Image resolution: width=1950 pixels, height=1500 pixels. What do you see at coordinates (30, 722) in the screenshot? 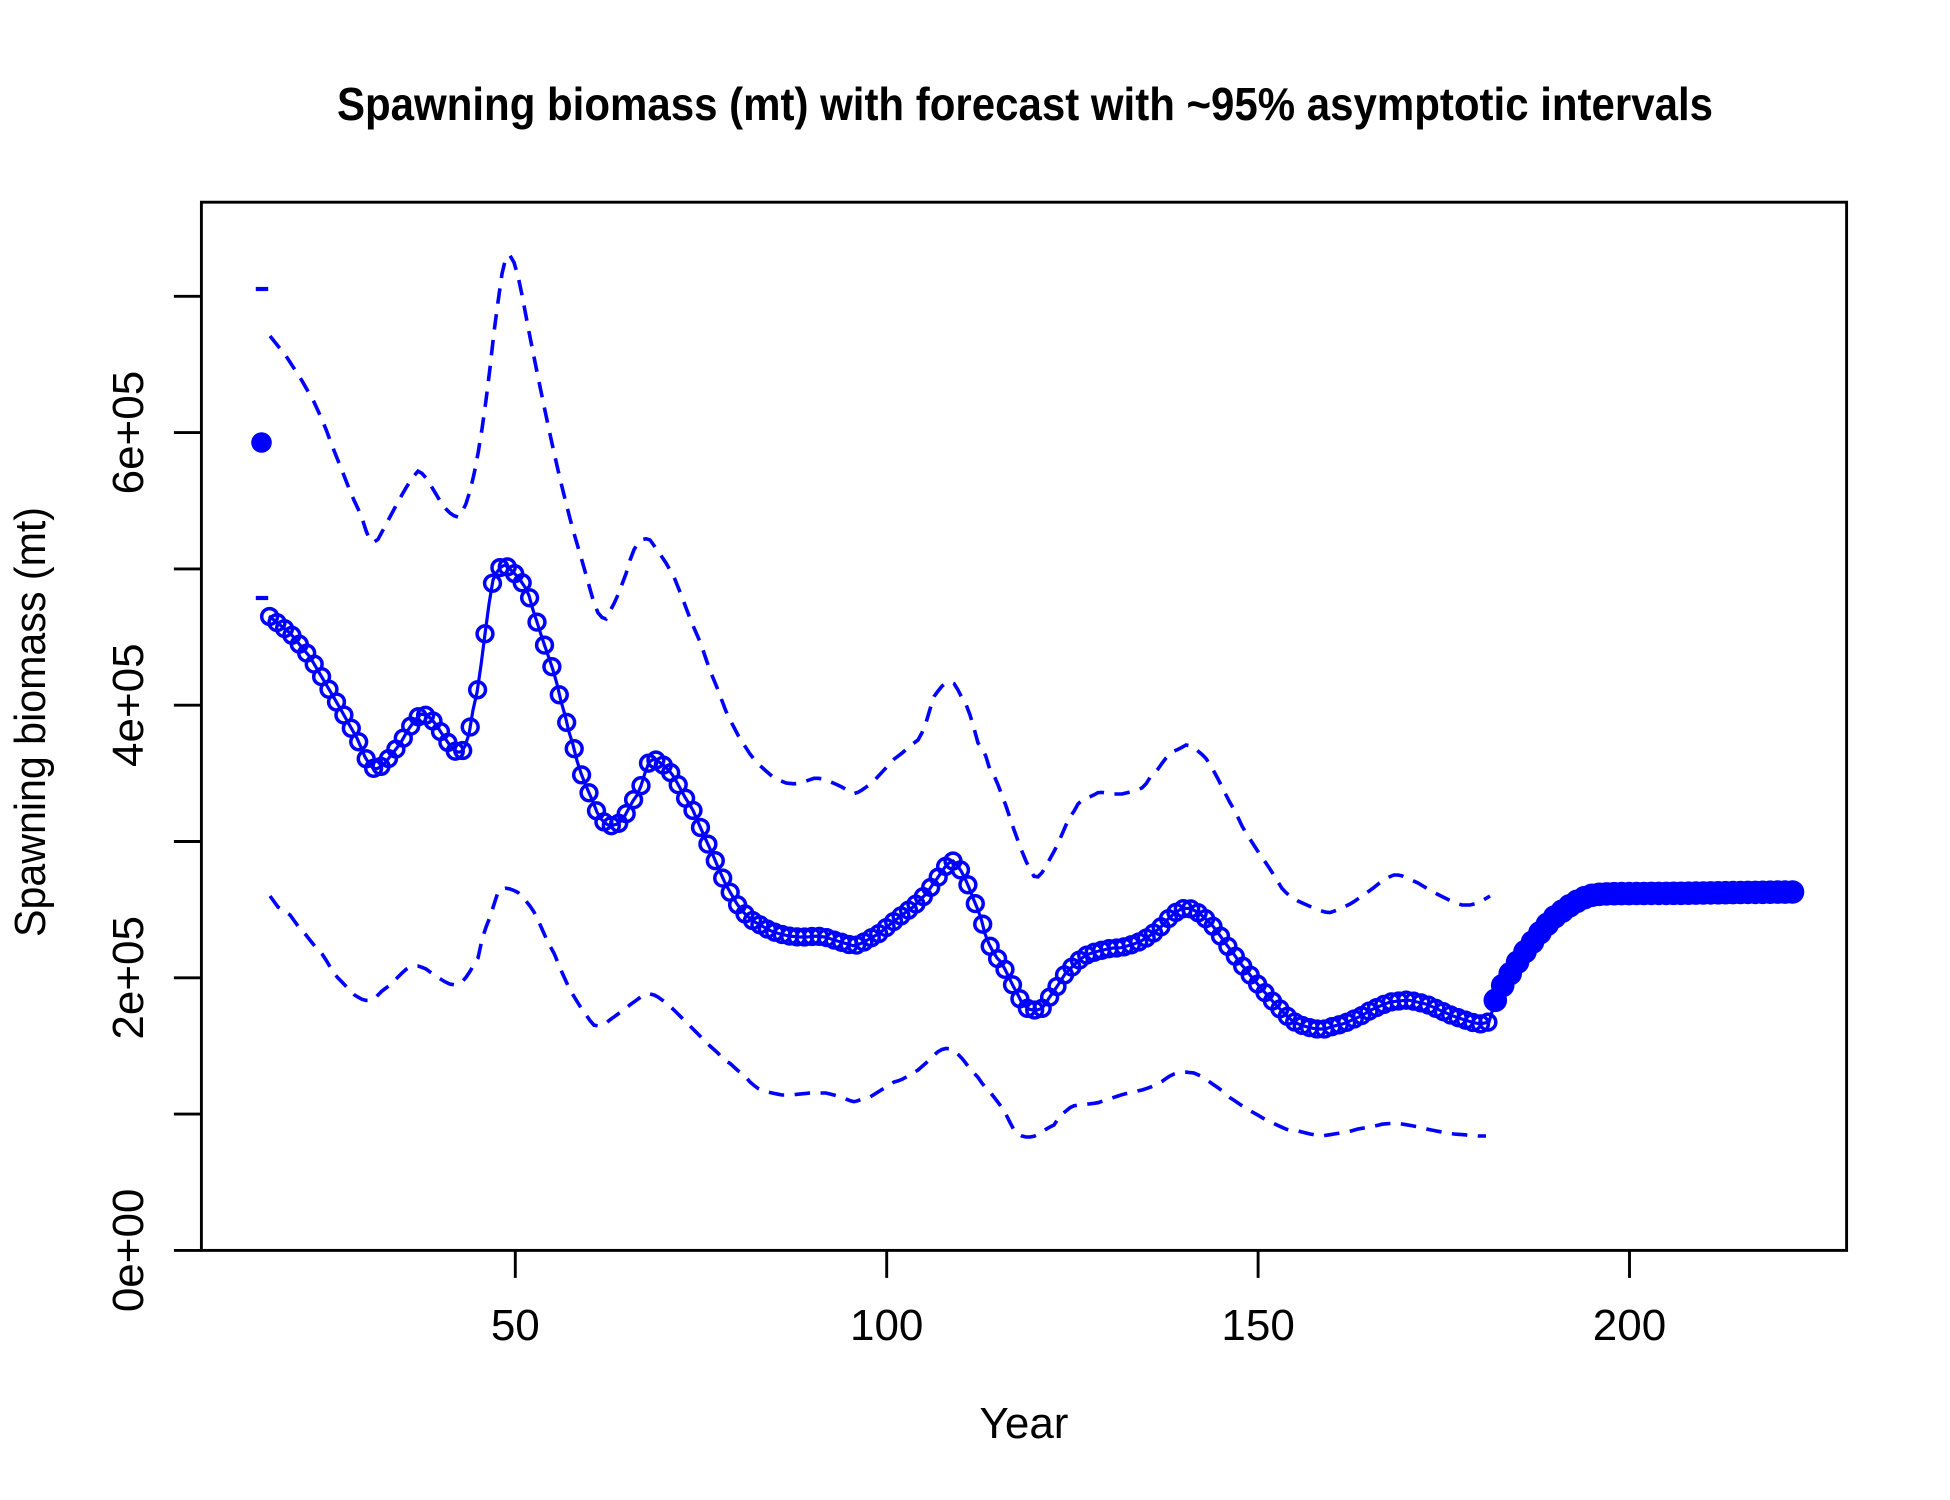
I see `svg-text: Spawning biomass (mt)` at bounding box center [30, 722].